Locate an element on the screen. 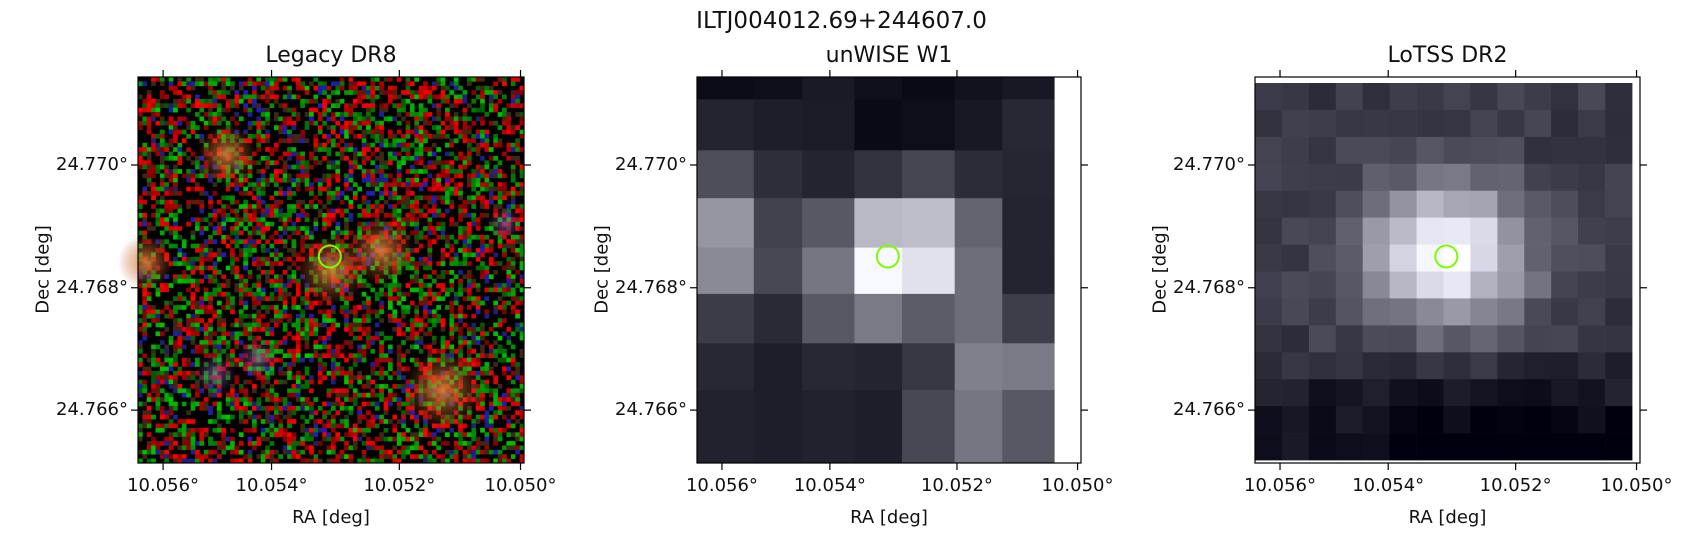 The width and height of the screenshot is (1683, 539). panel-title: LoTSS DR2 is located at coordinates (1447, 55).